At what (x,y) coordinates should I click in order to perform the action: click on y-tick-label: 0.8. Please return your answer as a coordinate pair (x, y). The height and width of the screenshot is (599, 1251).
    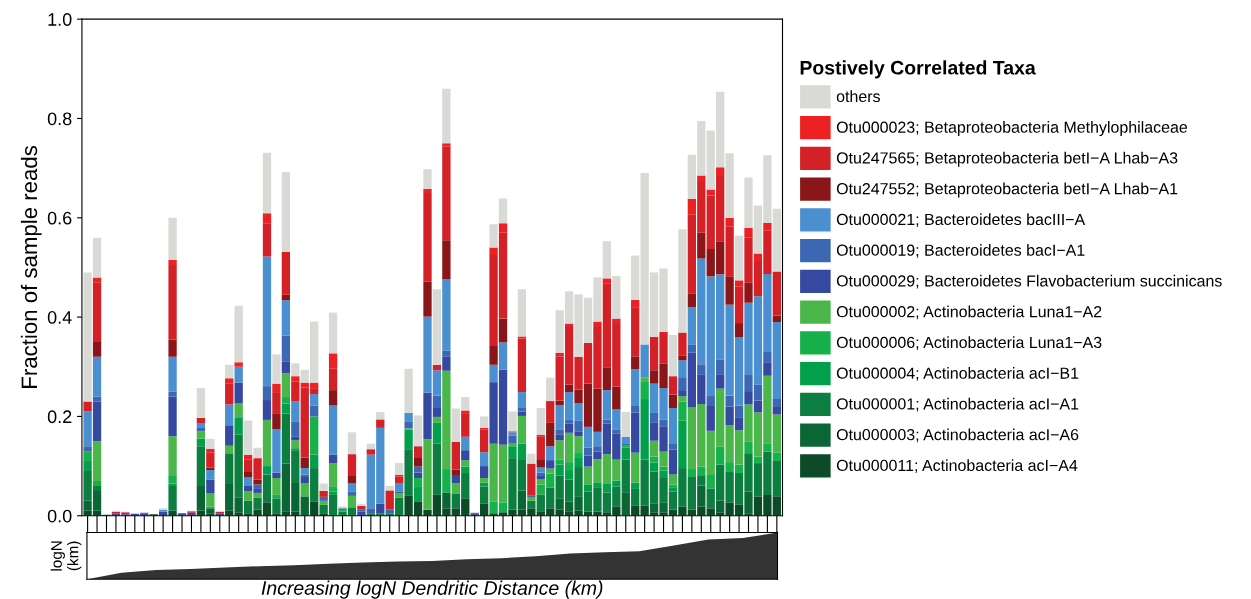
    Looking at the image, I should click on (59, 119).